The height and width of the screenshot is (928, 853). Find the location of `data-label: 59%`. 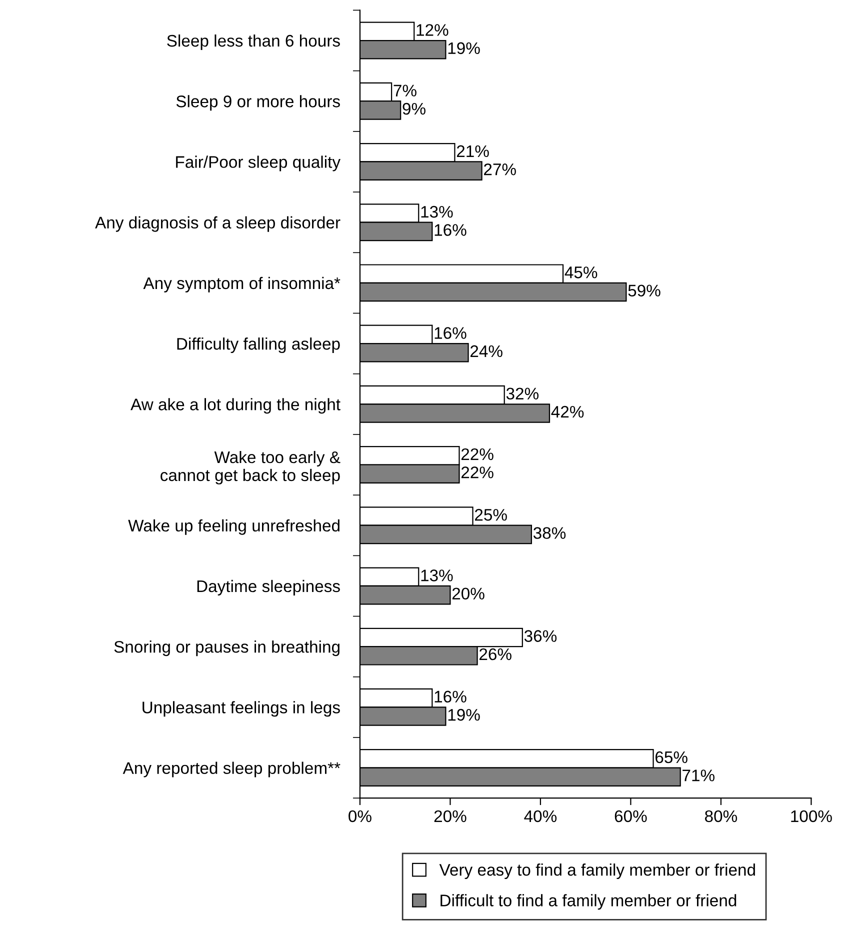

data-label: 59% is located at coordinates (644, 290).